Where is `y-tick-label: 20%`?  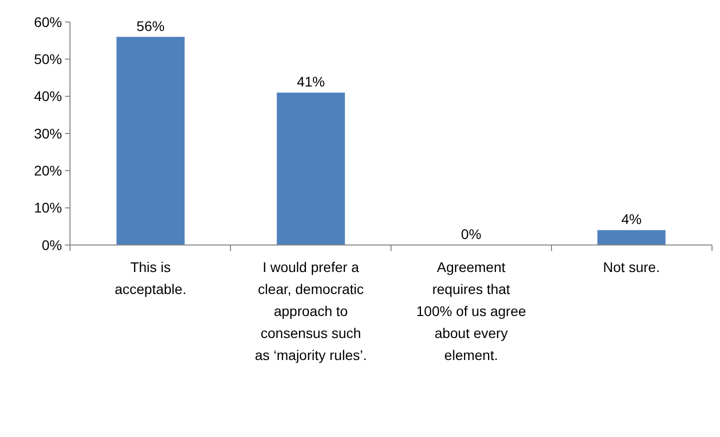
y-tick-label: 20% is located at coordinates (48, 170).